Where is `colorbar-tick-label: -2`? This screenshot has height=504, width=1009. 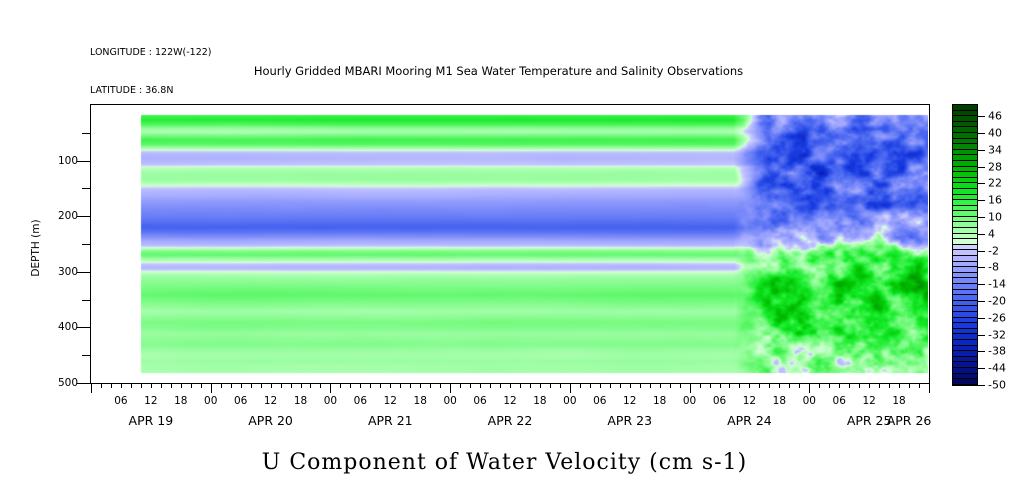 colorbar-tick-label: -2 is located at coordinates (993, 251).